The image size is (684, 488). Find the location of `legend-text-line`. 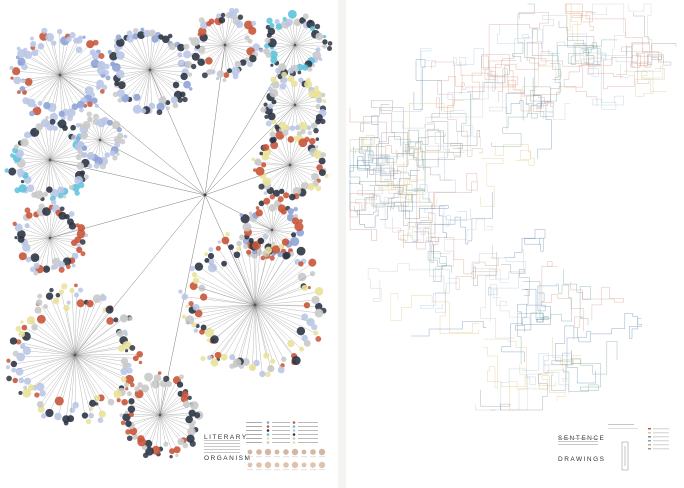

legend-text-line is located at coordinates (222, 452).